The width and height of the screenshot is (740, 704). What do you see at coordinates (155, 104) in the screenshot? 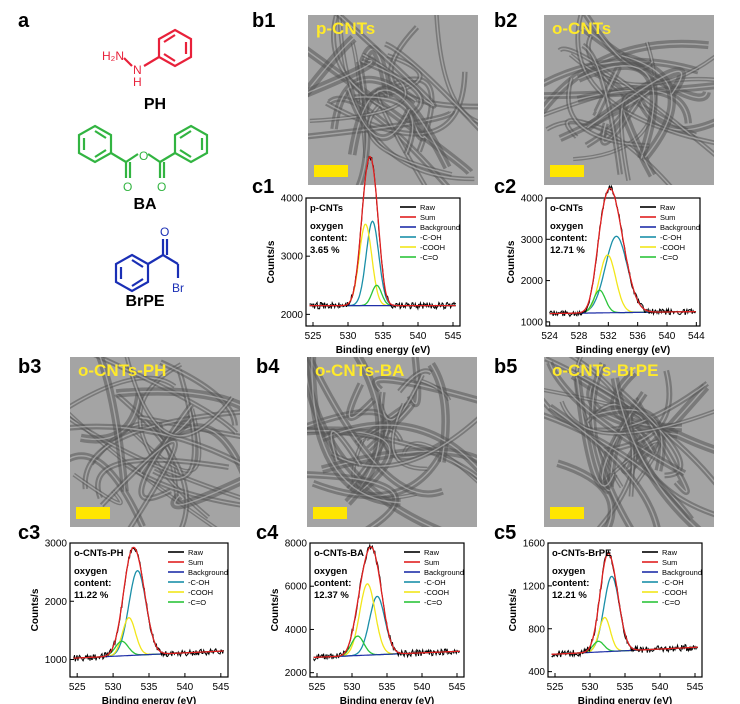
I see `molecule-name-ph: PH` at bounding box center [155, 104].